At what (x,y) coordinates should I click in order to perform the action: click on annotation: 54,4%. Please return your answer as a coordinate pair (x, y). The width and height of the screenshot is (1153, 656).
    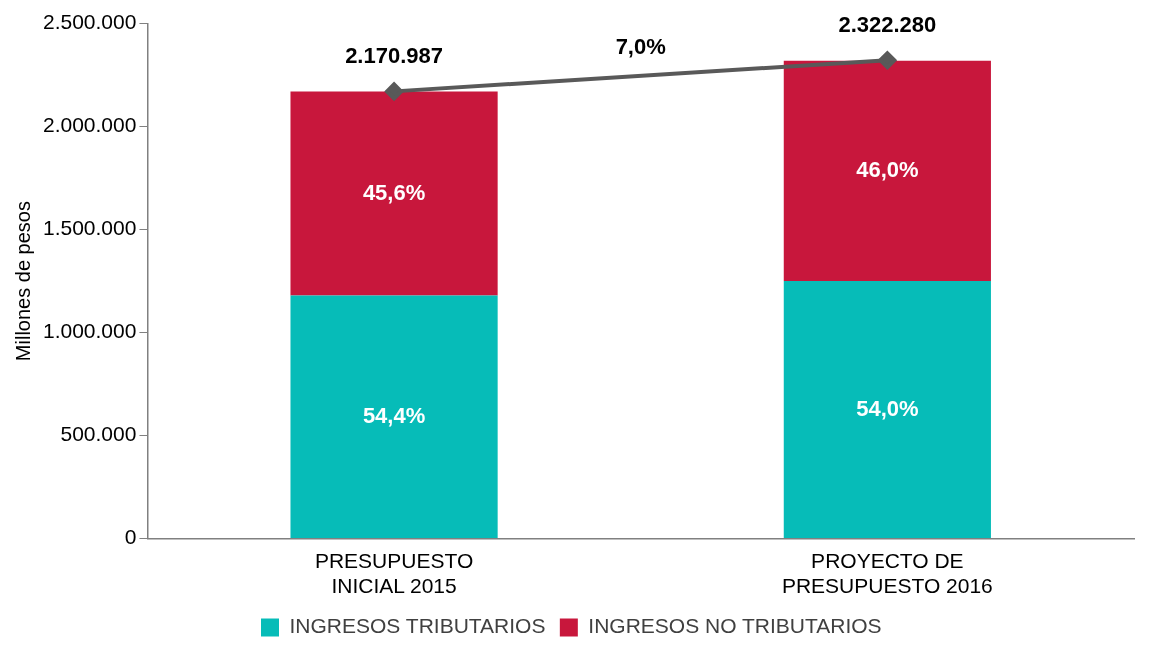
    Looking at the image, I should click on (394, 415).